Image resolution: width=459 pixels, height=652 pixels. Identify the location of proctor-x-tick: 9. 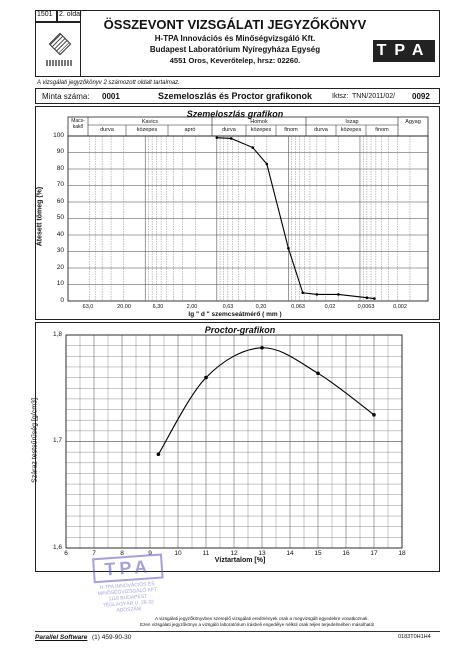
(150, 553).